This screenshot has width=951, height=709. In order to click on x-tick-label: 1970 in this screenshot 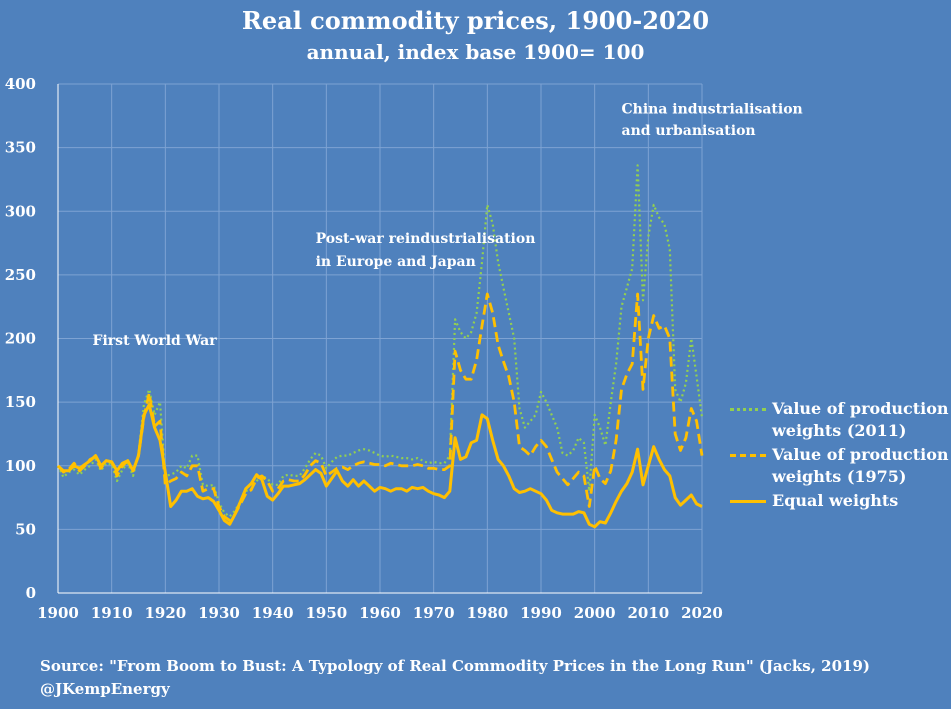, I will do `click(434, 613)`.